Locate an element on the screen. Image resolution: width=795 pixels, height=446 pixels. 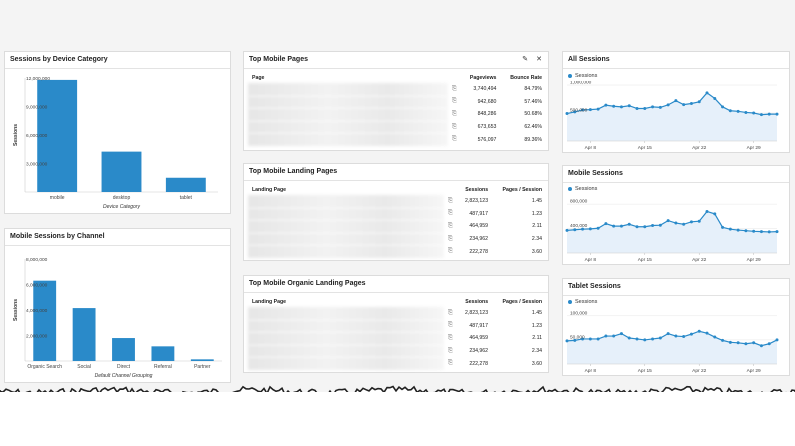
table-row: ⎘ 464,959 2.11 is located at coordinates (397, 338).